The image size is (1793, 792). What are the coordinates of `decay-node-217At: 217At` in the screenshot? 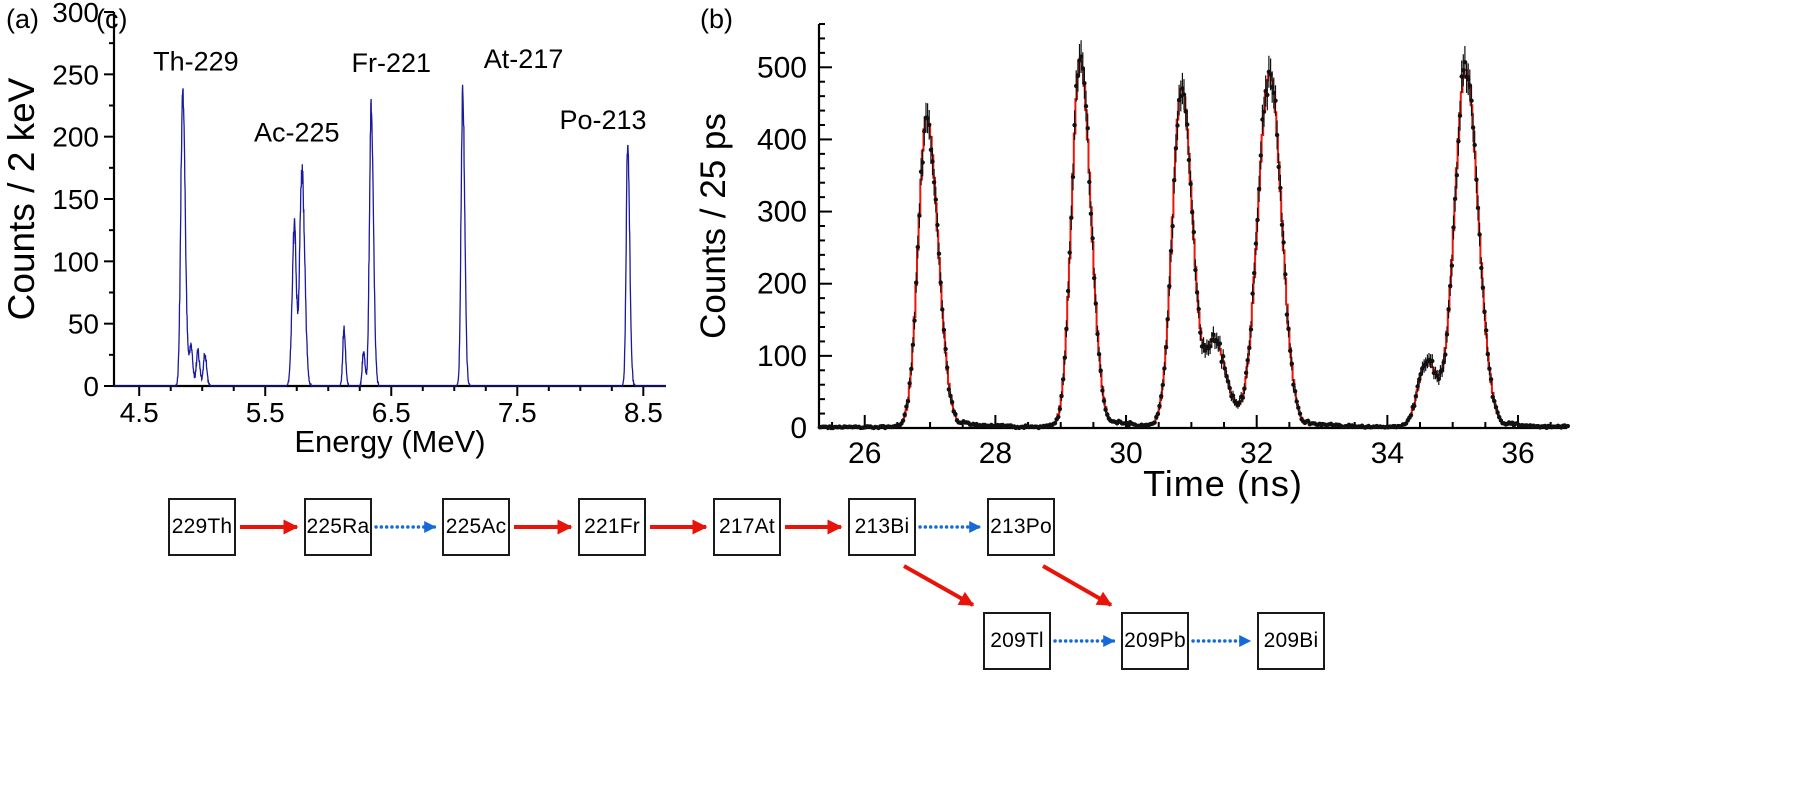 It's located at (747, 527).